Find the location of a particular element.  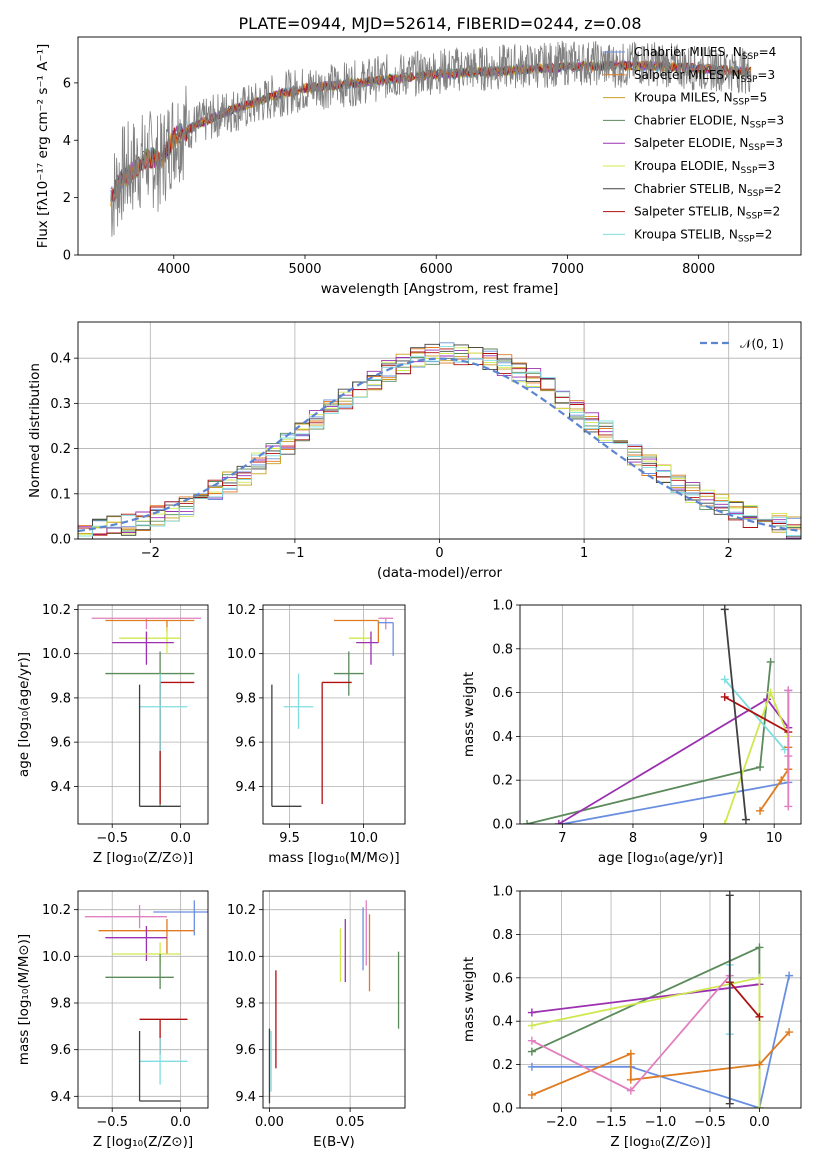

legend-n: 2 is located at coordinates (777, 212).